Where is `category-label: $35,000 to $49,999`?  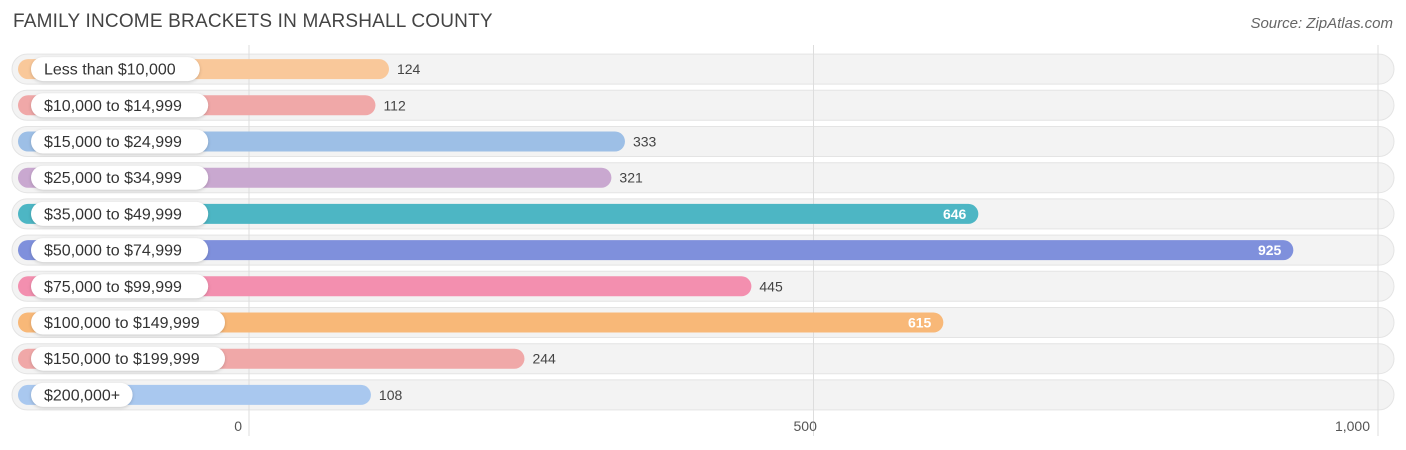
category-label: $35,000 to $49,999 is located at coordinates (113, 214).